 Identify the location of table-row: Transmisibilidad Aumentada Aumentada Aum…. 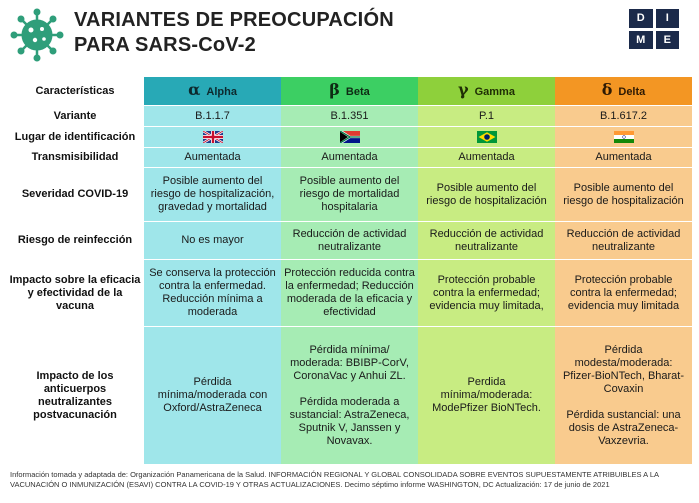
(349, 157).